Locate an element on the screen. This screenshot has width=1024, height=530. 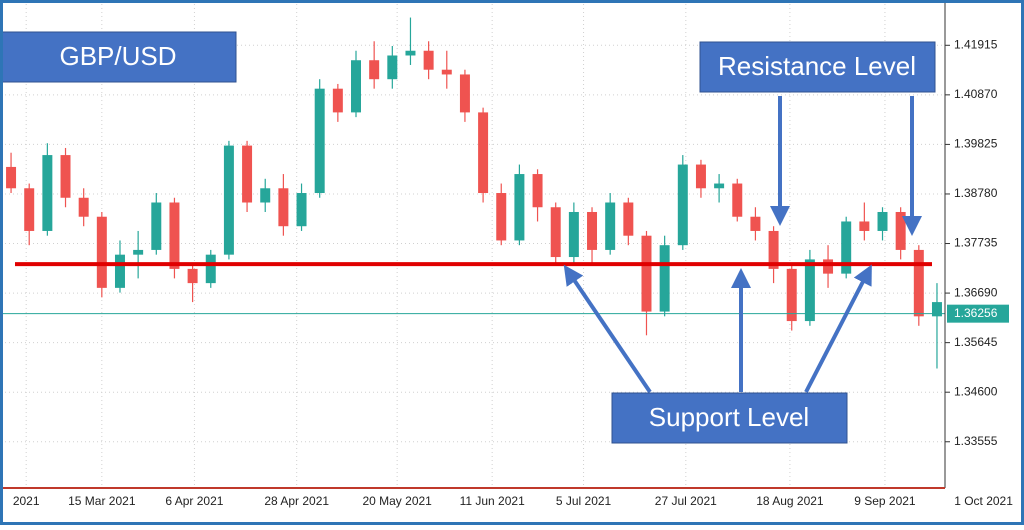
x-tick-label: 2021 is located at coordinates (26, 501).